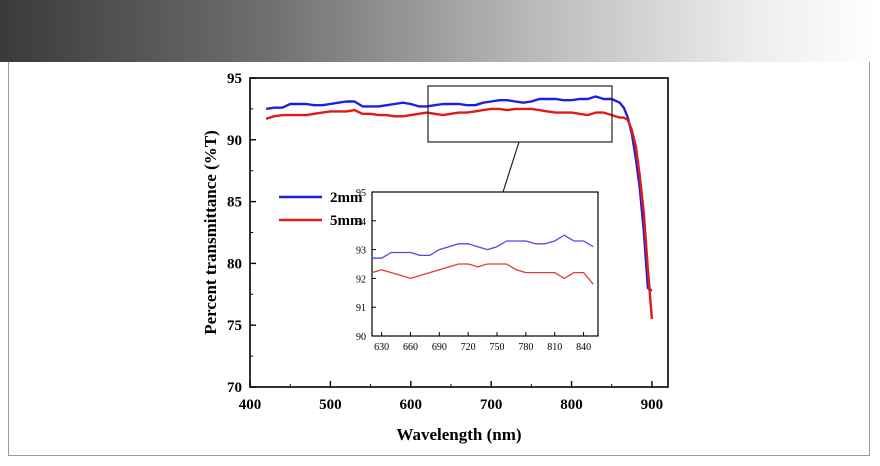  What do you see at coordinates (361, 251) in the screenshot?
I see `inset-y-tick-label: 93` at bounding box center [361, 251].